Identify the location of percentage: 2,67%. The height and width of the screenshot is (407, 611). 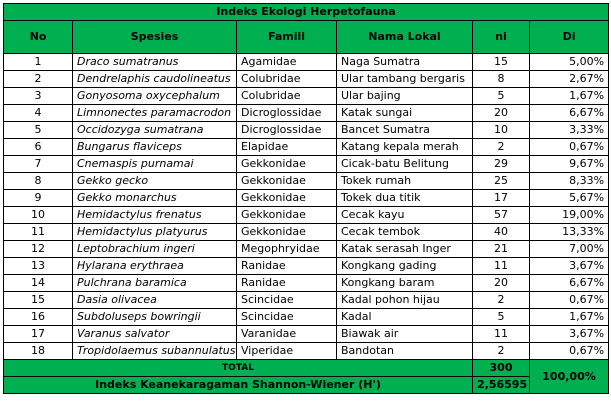
(569, 79).